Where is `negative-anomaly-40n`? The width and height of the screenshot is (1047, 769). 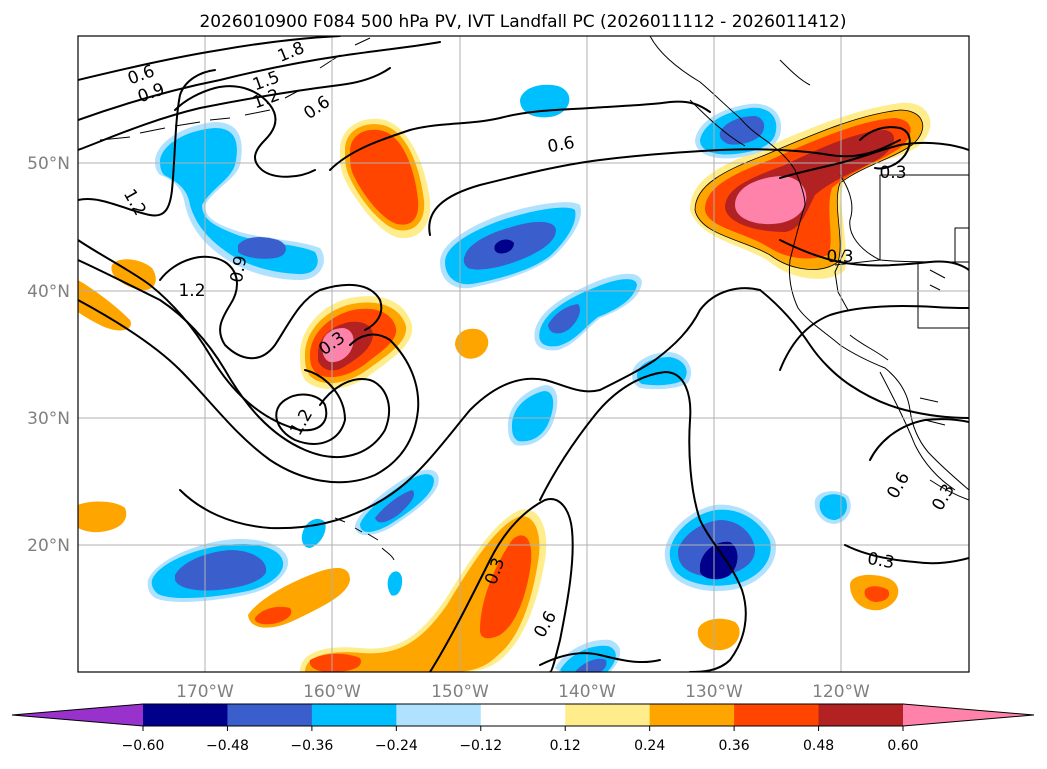
negative-anomaly-40n is located at coordinates (588, 312).